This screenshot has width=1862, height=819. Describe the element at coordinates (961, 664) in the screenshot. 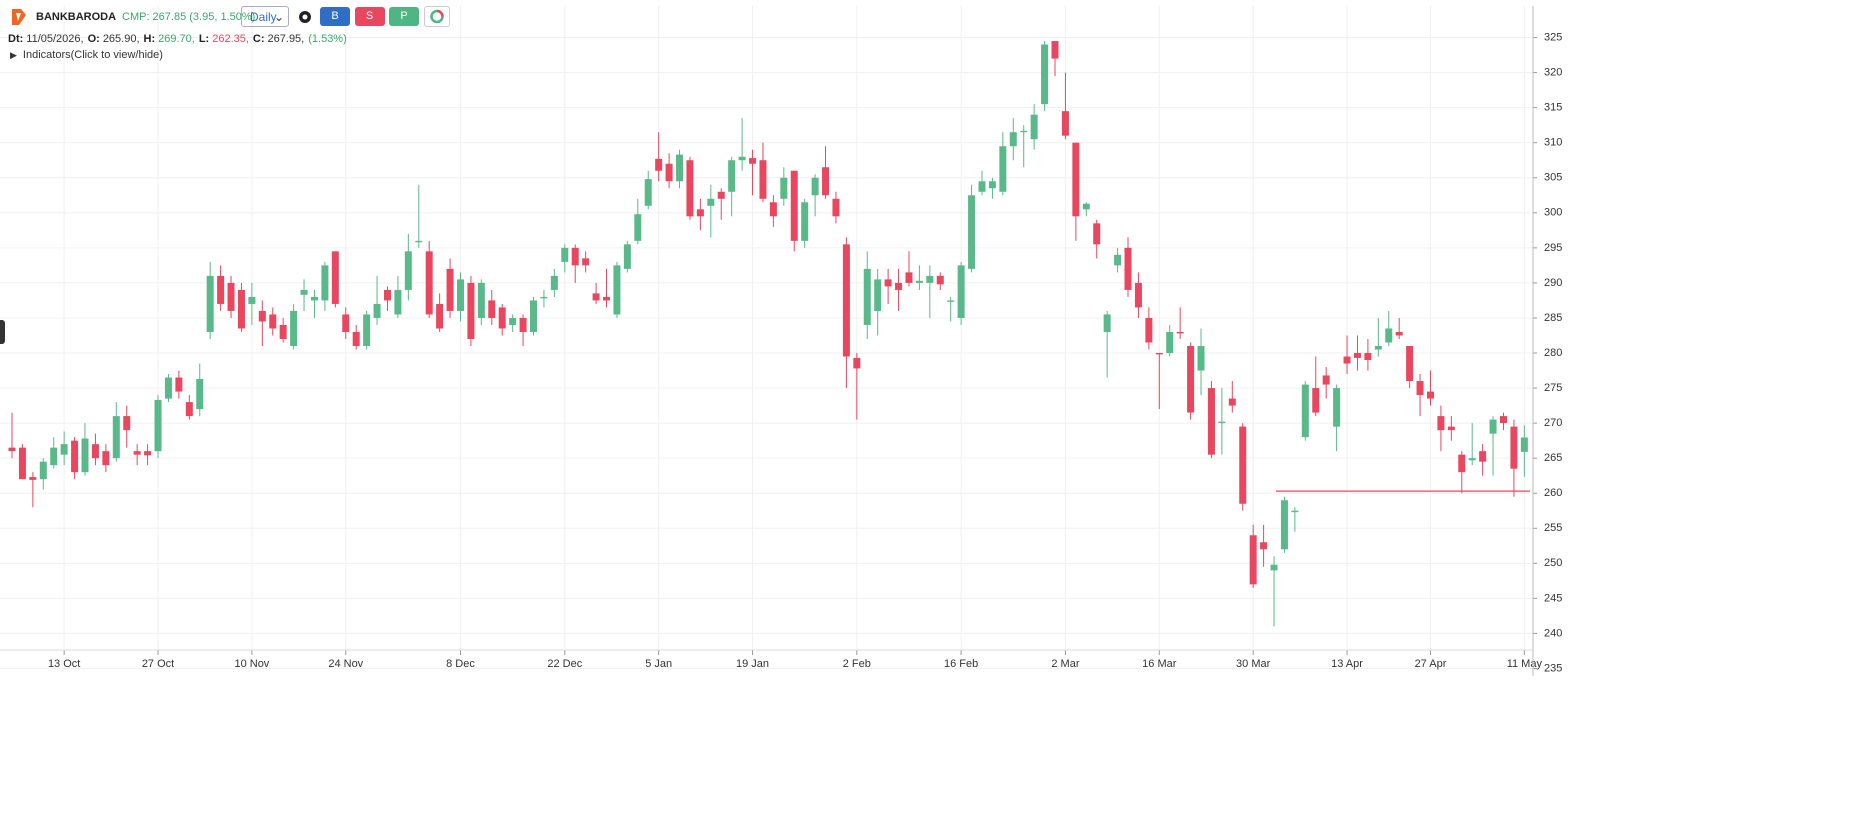

I see `x-tick-label: 16 Feb` at that location.